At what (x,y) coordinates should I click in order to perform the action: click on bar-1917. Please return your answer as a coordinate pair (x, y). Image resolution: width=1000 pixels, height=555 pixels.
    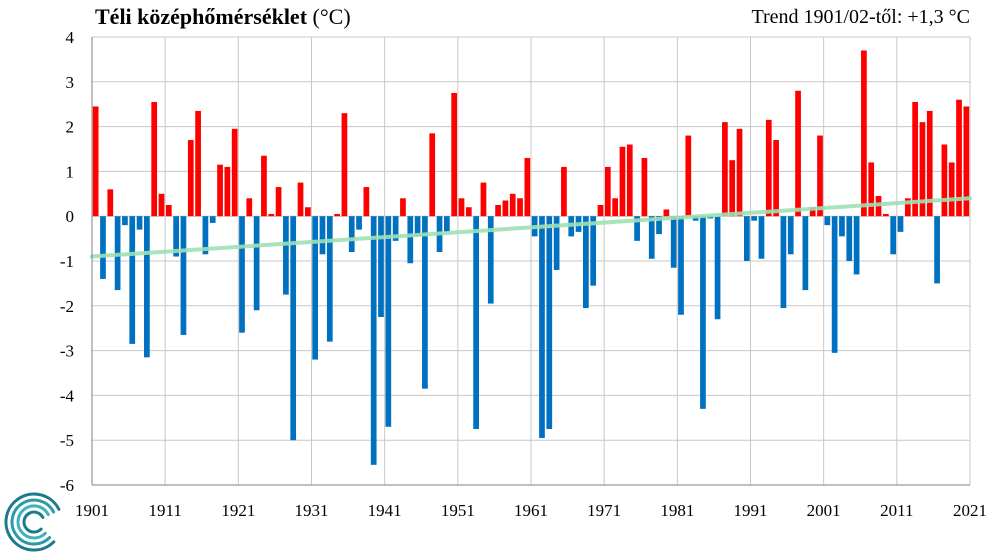
    Looking at the image, I should click on (205, 235).